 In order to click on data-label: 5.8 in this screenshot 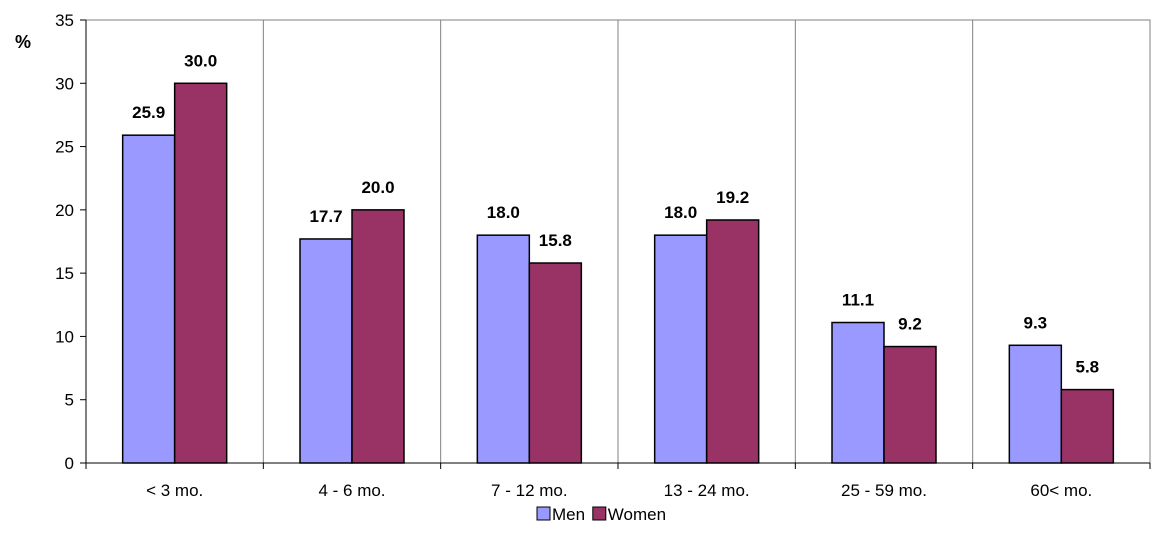, I will do `click(1088, 367)`.